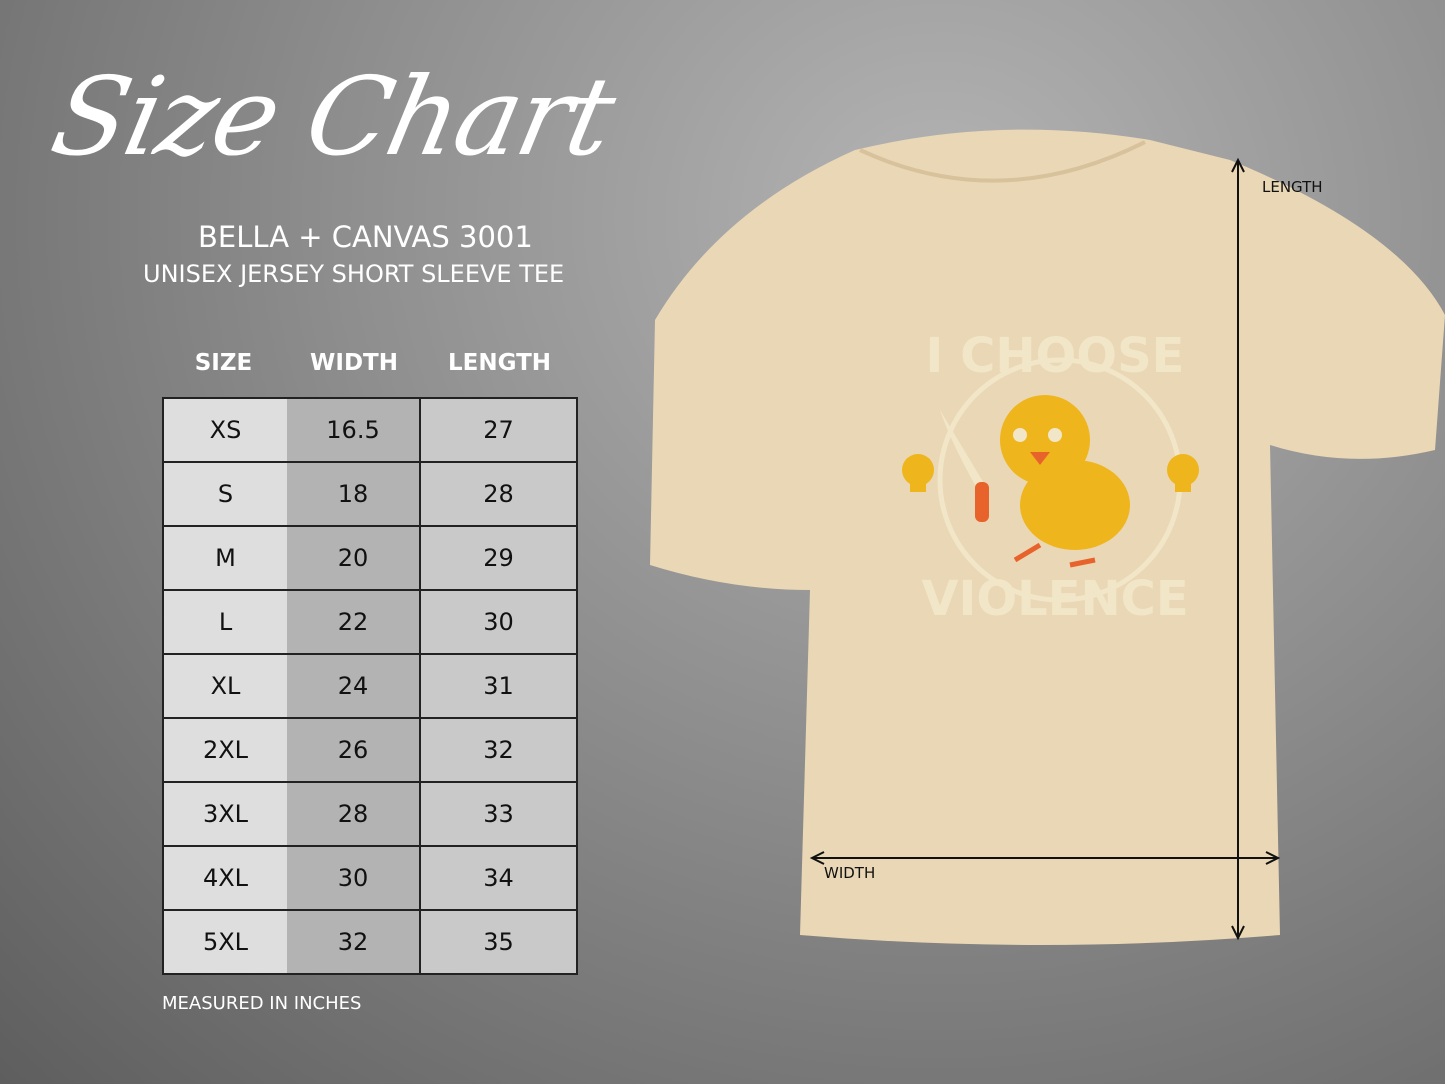  I want to click on header-width: WIDTH, so click(354, 363).